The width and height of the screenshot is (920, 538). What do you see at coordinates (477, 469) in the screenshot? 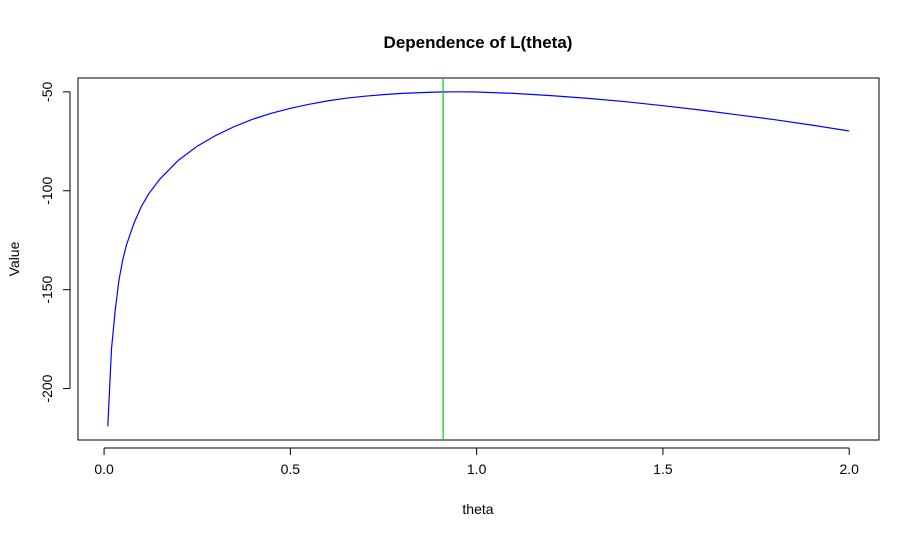
I see `x-tick-label: 1.0` at bounding box center [477, 469].